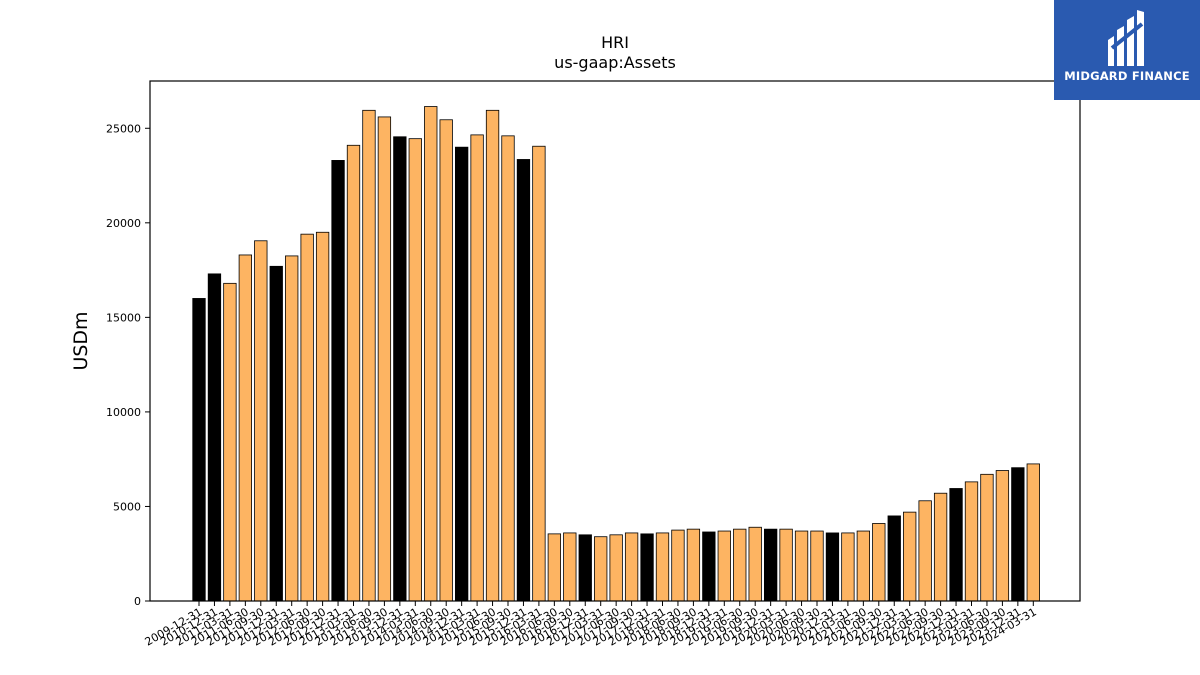 The height and width of the screenshot is (675, 1200). What do you see at coordinates (615, 62) in the screenshot?
I see `chart-subtitle: us-gaap:Assets` at bounding box center [615, 62].